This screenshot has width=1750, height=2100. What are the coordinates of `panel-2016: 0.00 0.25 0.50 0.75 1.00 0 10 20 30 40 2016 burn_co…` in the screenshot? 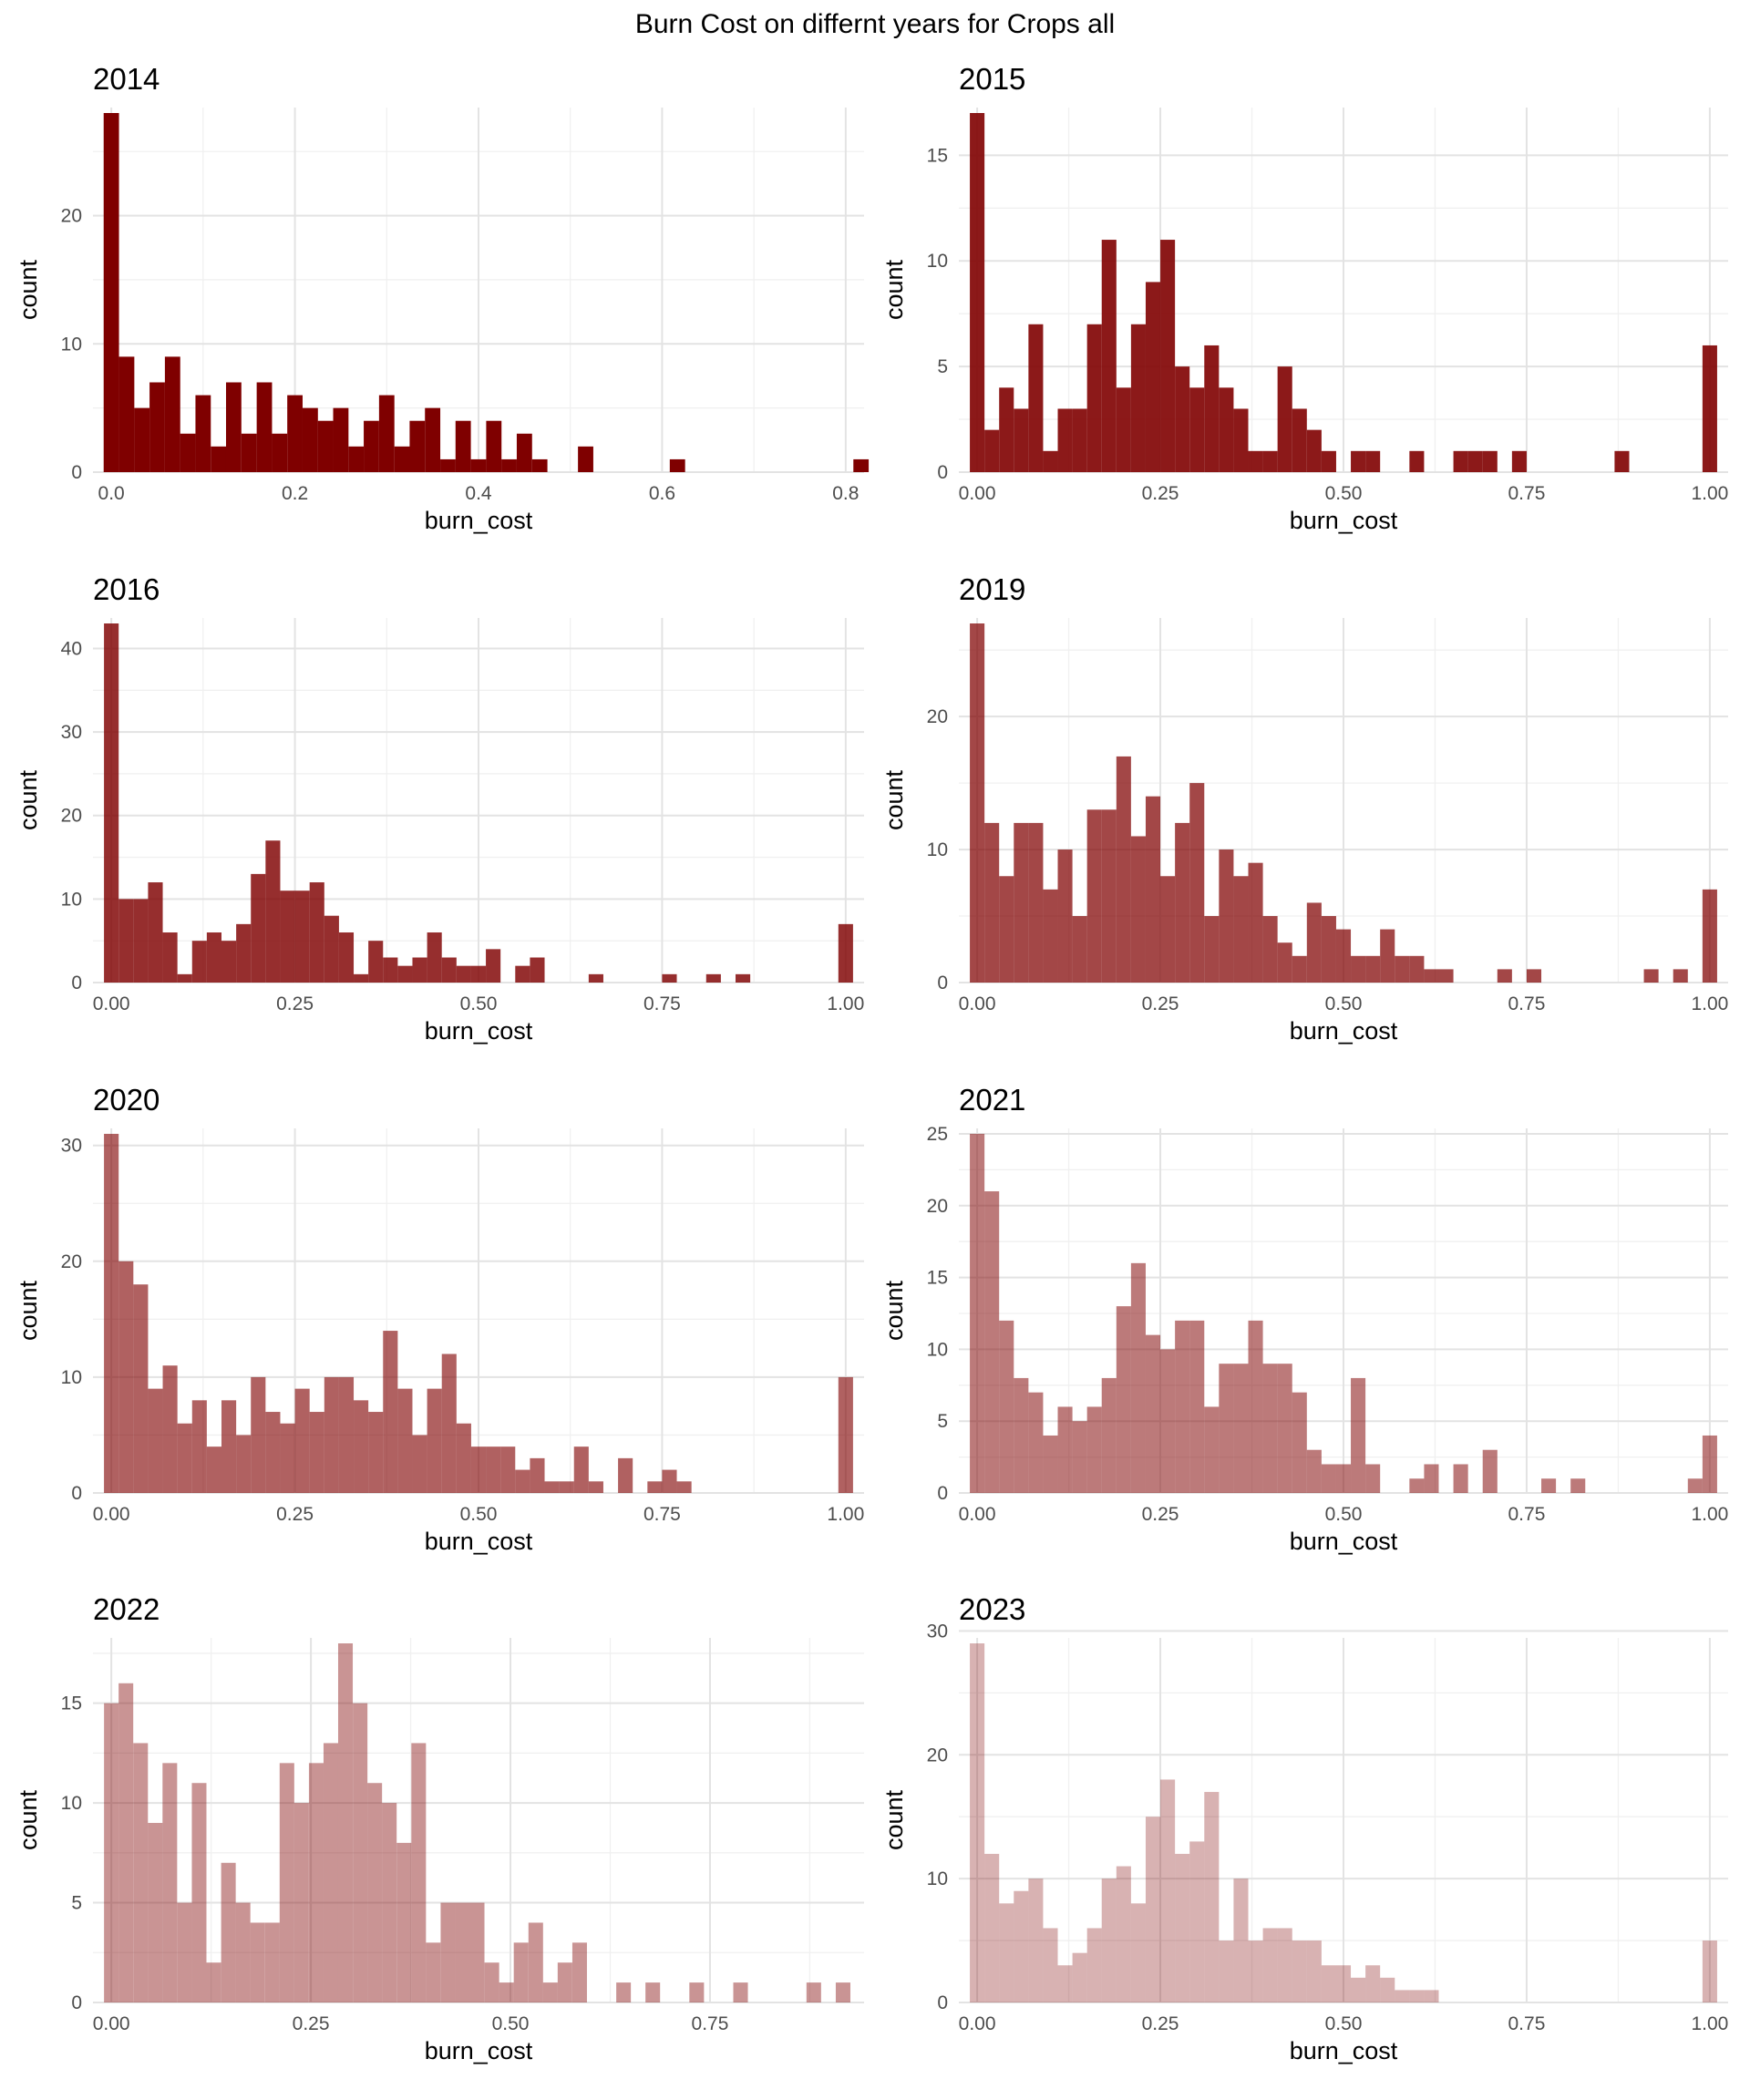 It's located at (440, 809).